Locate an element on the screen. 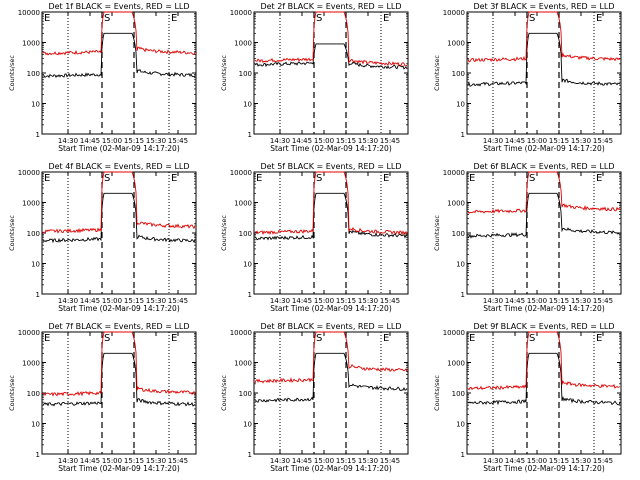  panel-title: Det 2f BLACK = Events, RED = LLD is located at coordinates (330, 6).